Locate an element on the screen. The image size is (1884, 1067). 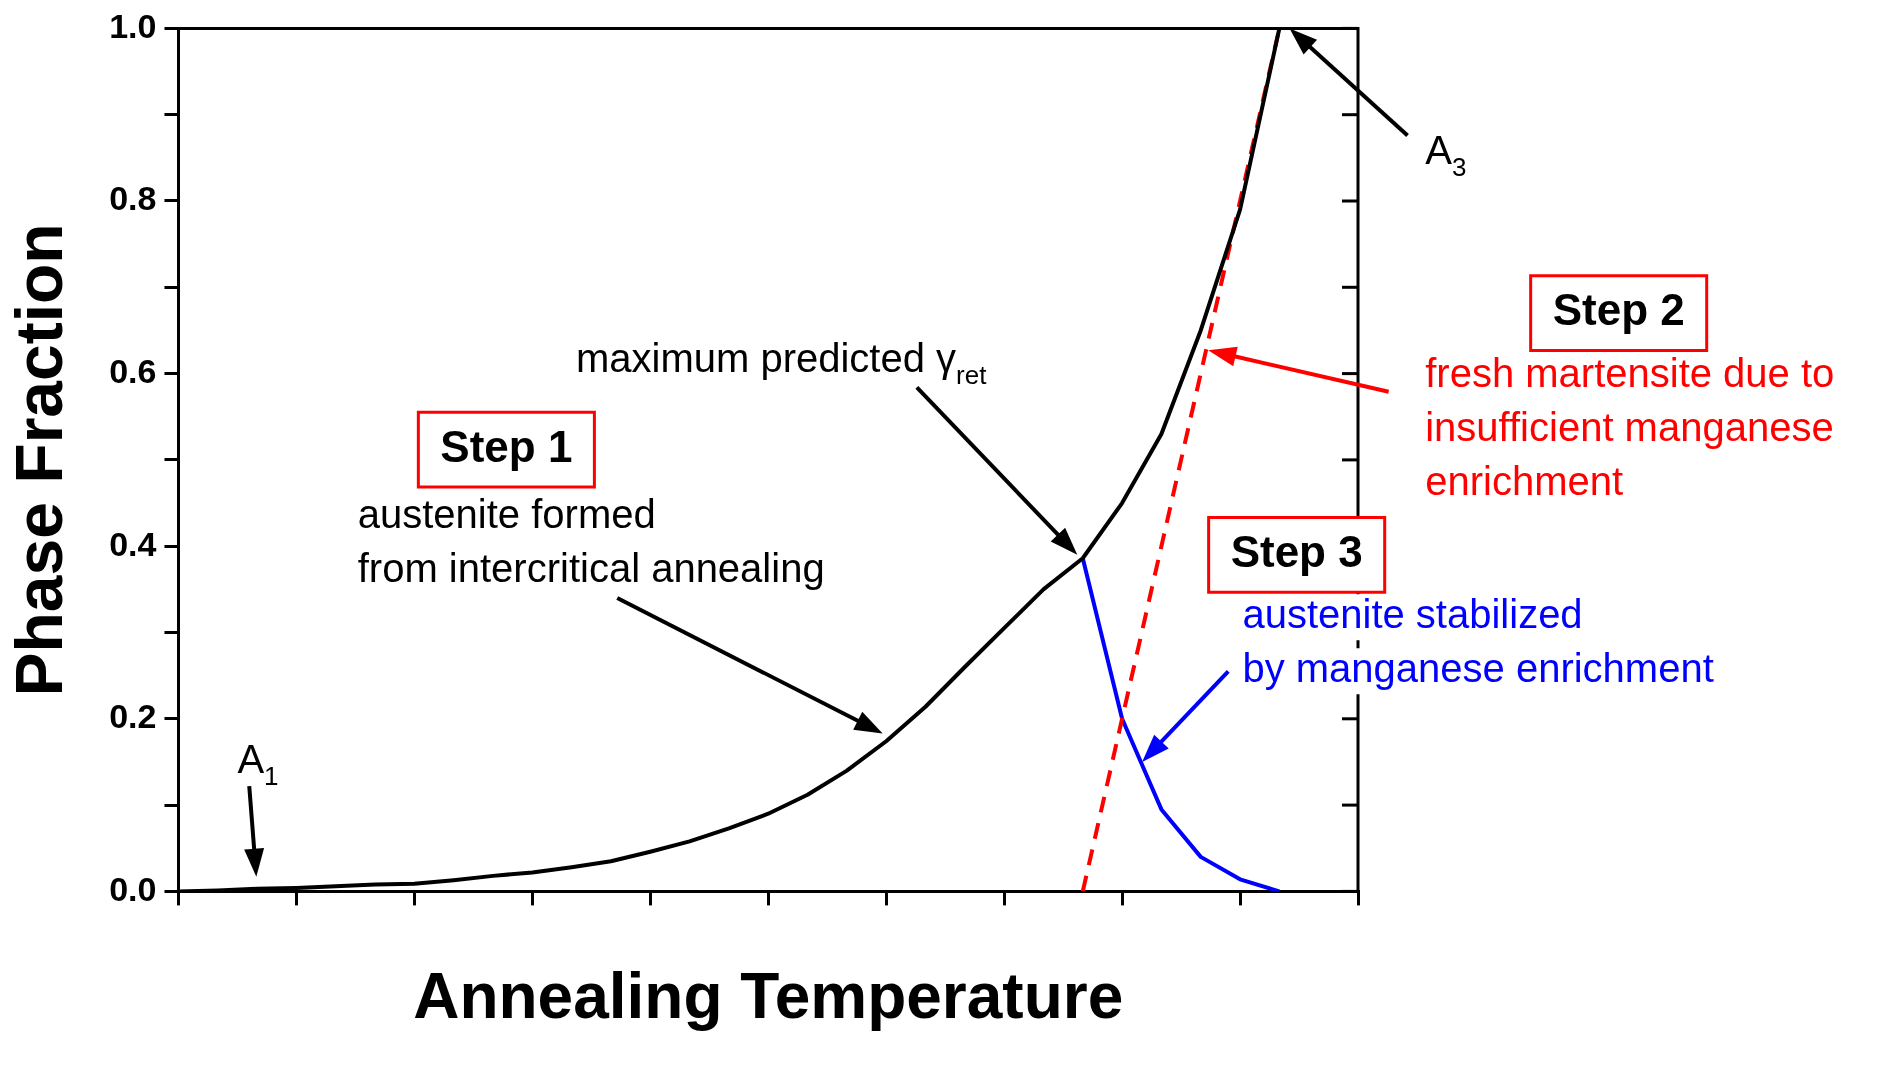
text: Step 2 is located at coordinates (1618, 310).